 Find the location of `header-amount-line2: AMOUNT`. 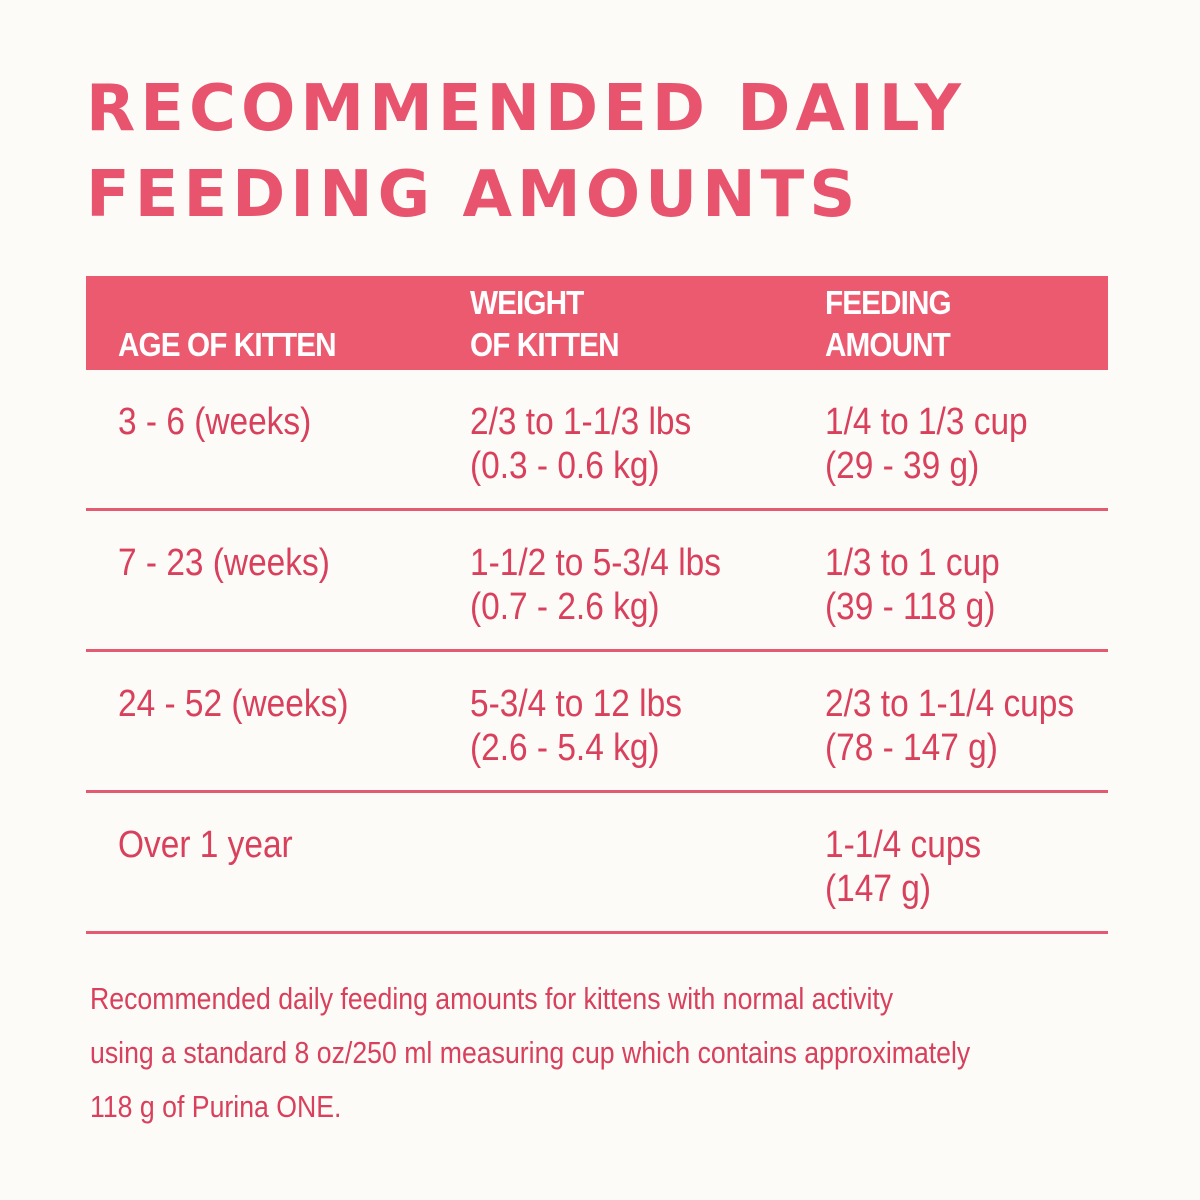

header-amount-line2: AMOUNT is located at coordinates (888, 344).